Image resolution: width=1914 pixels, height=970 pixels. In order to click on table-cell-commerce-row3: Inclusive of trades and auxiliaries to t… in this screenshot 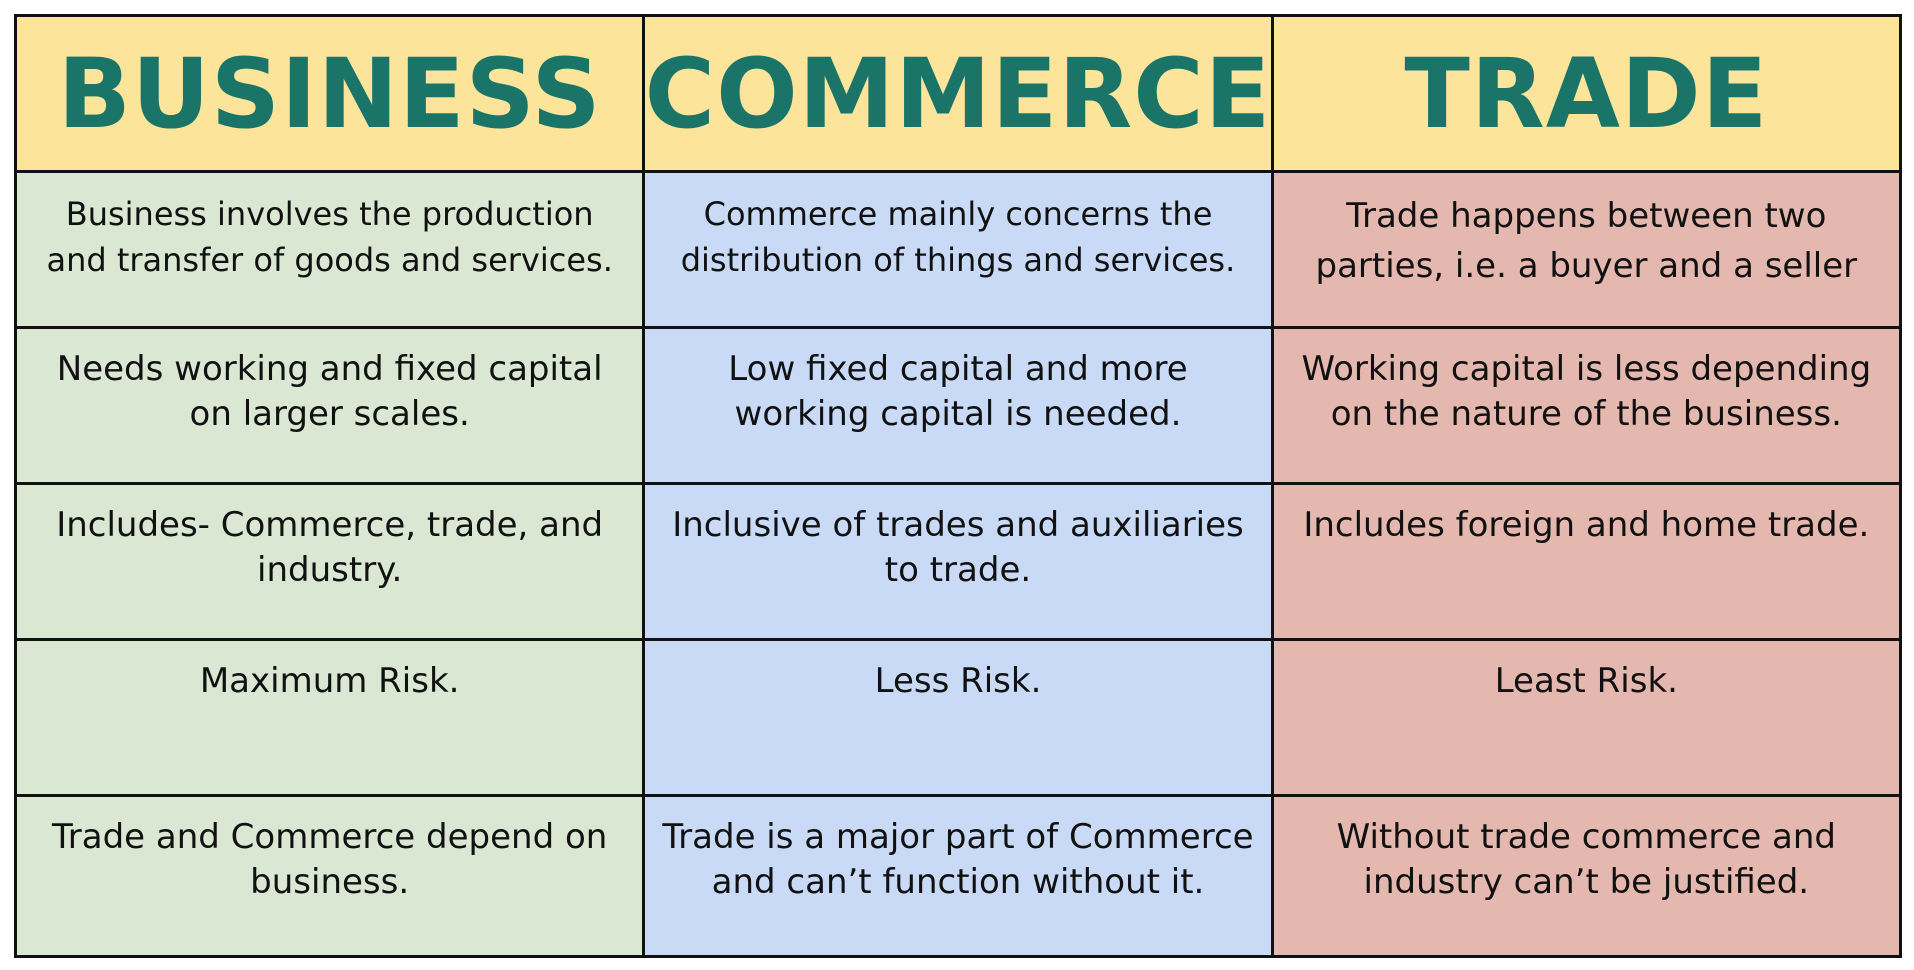, I will do `click(958, 561)`.